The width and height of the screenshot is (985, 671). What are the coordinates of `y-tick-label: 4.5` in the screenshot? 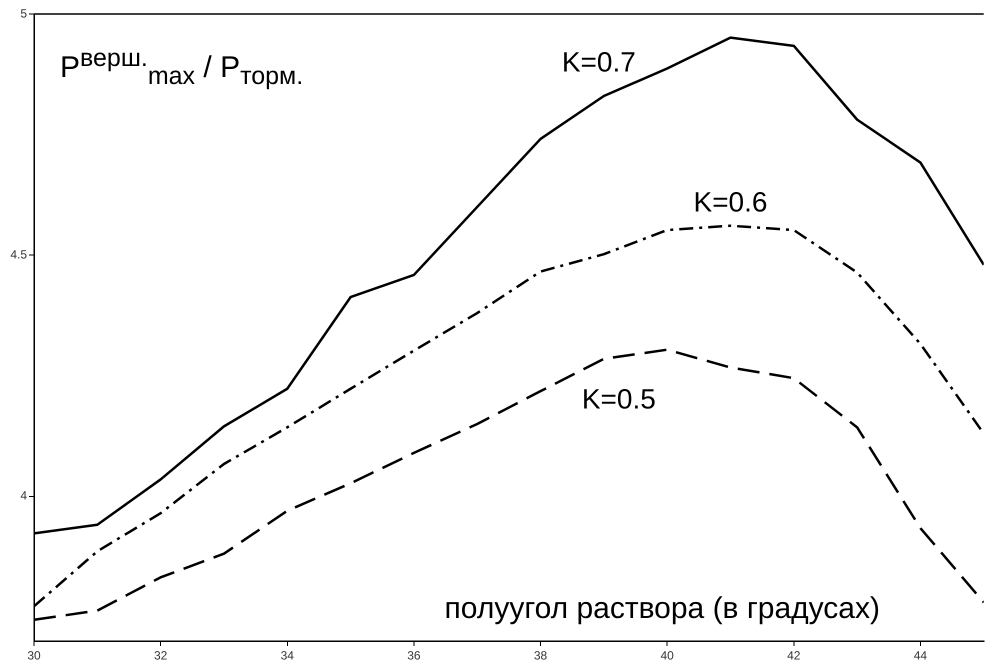 It's located at (19, 254).